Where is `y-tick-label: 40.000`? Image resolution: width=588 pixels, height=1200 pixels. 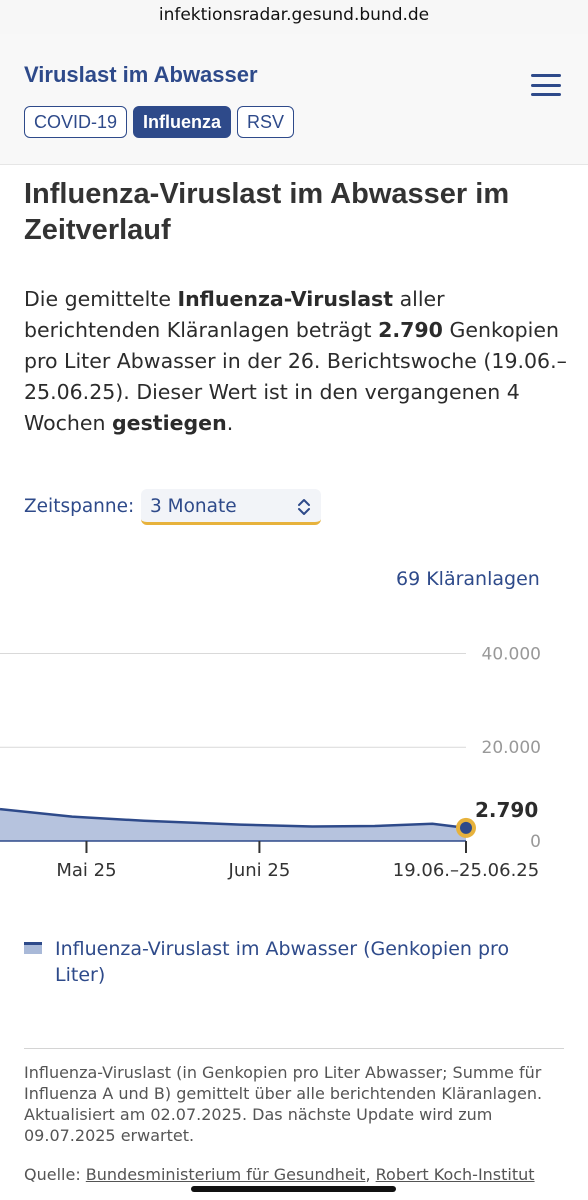 y-tick-label: 40.000 is located at coordinates (511, 654).